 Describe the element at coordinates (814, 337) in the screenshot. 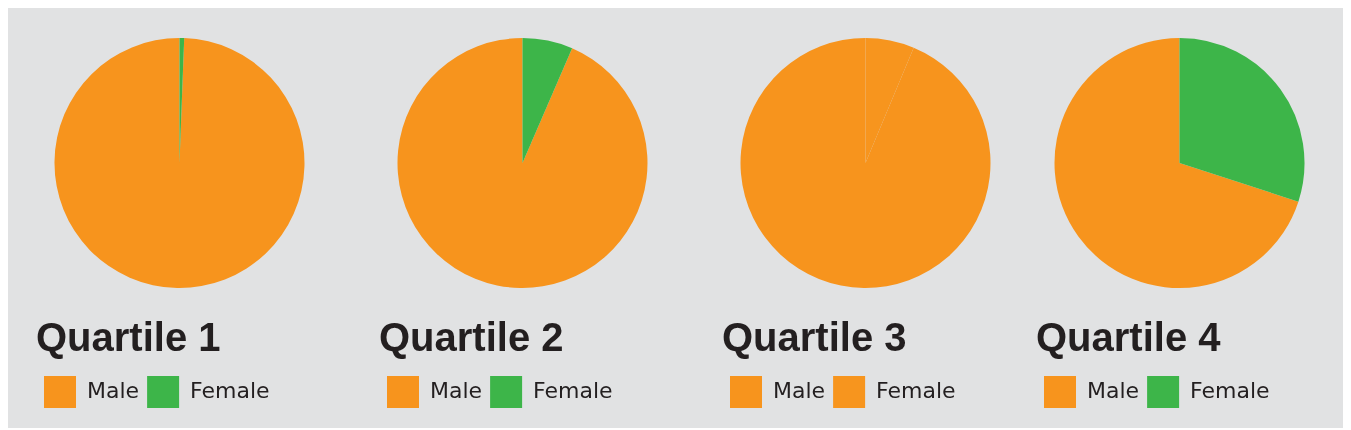

I see `text: Quartile 3` at that location.